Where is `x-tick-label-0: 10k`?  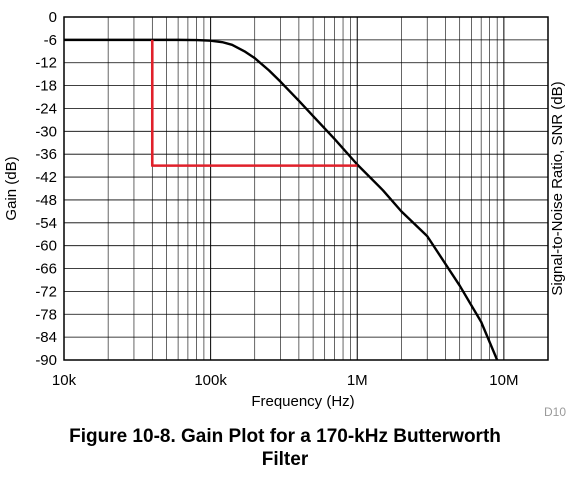 x-tick-label-0: 10k is located at coordinates (64, 380).